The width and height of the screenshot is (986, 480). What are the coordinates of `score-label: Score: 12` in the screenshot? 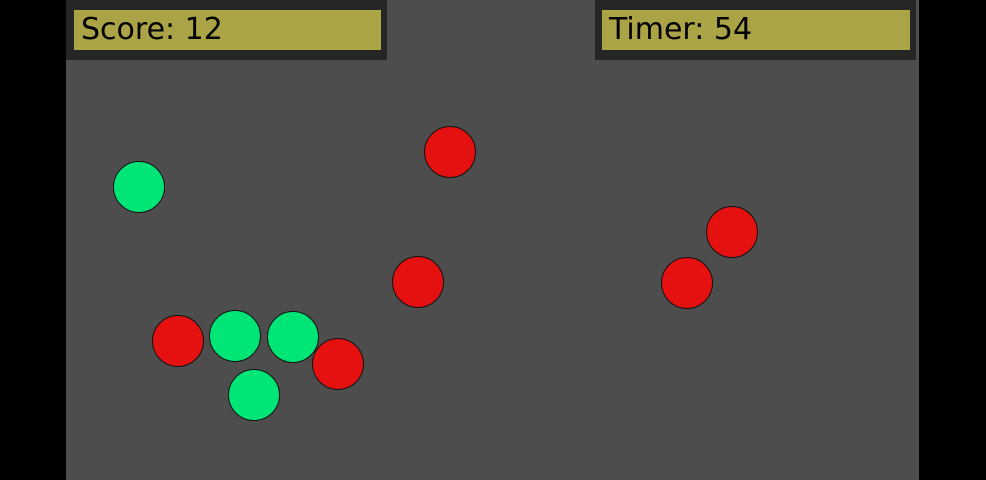 It's located at (227, 30).